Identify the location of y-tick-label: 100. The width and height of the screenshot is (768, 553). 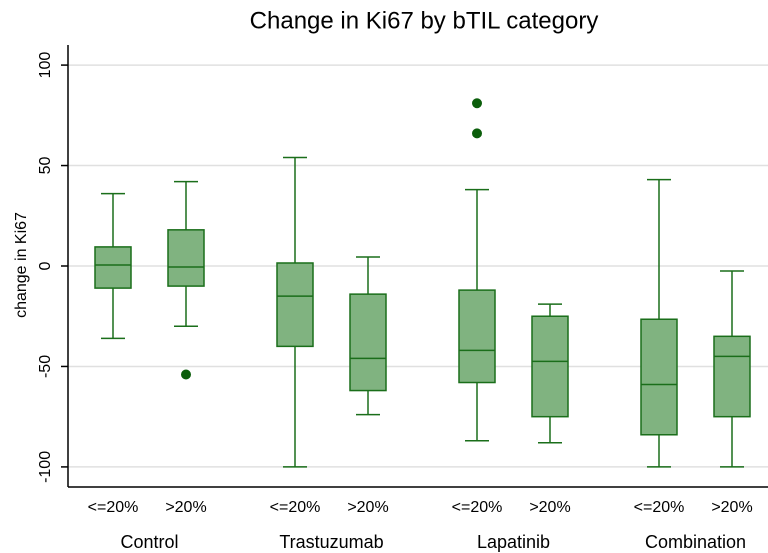
(45, 65).